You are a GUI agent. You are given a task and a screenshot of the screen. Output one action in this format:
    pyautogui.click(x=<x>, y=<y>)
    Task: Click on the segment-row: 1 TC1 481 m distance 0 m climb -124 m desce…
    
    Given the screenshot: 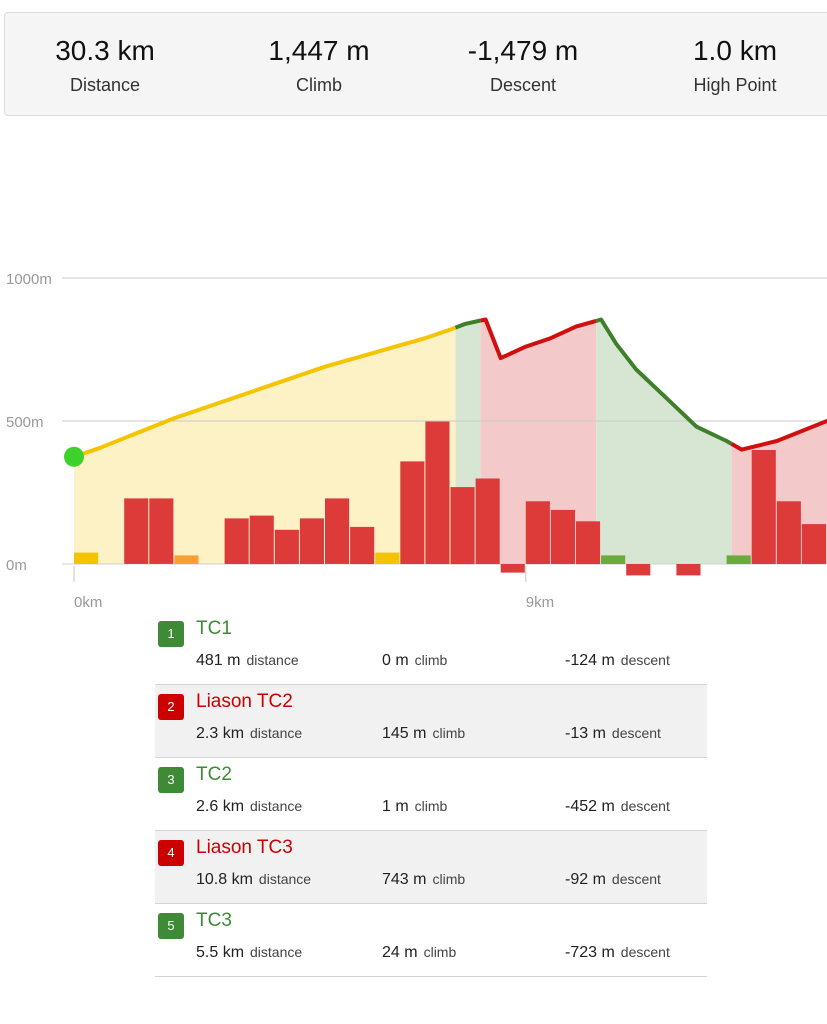 What is the action you would take?
    pyautogui.click(x=431, y=648)
    